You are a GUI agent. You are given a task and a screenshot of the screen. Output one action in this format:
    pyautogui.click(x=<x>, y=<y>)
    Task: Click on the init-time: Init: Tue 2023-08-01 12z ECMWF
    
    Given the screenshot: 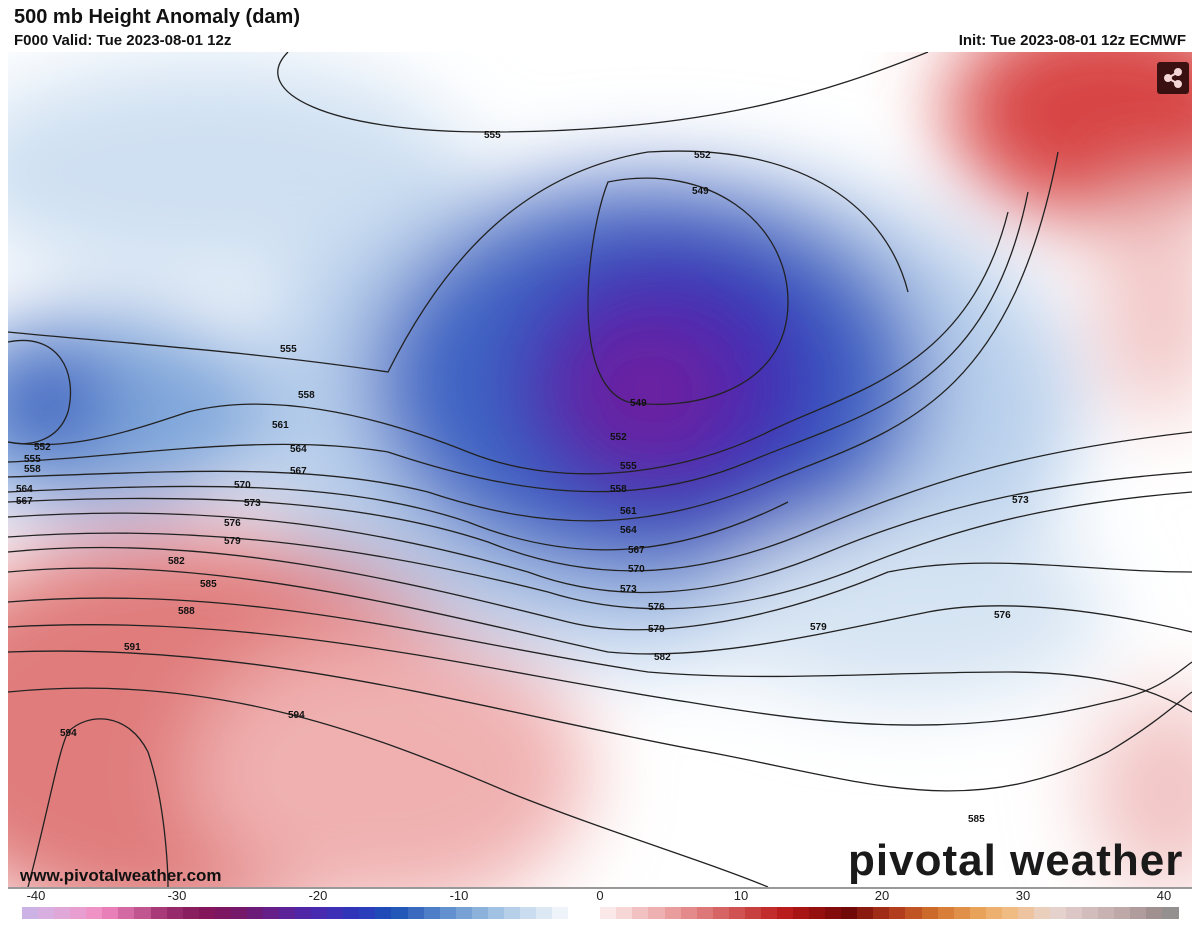 What is the action you would take?
    pyautogui.click(x=1072, y=40)
    